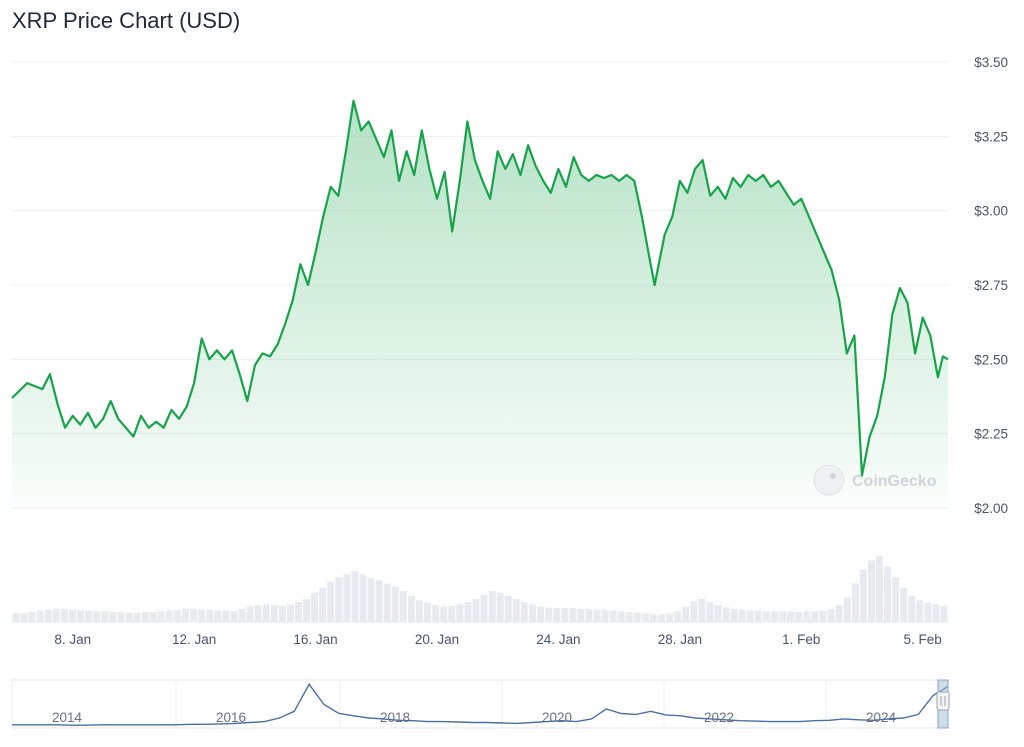 The image size is (1024, 747). I want to click on y-tick-label: $2.50, so click(991, 359).